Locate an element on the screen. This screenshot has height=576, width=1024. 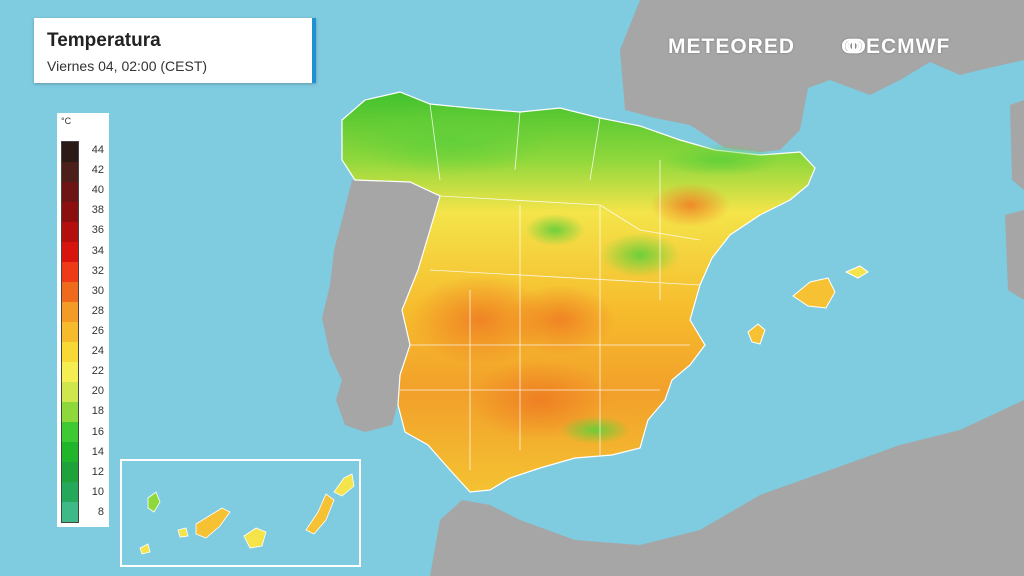
legend-label: 38 is located at coordinates (97, 210).